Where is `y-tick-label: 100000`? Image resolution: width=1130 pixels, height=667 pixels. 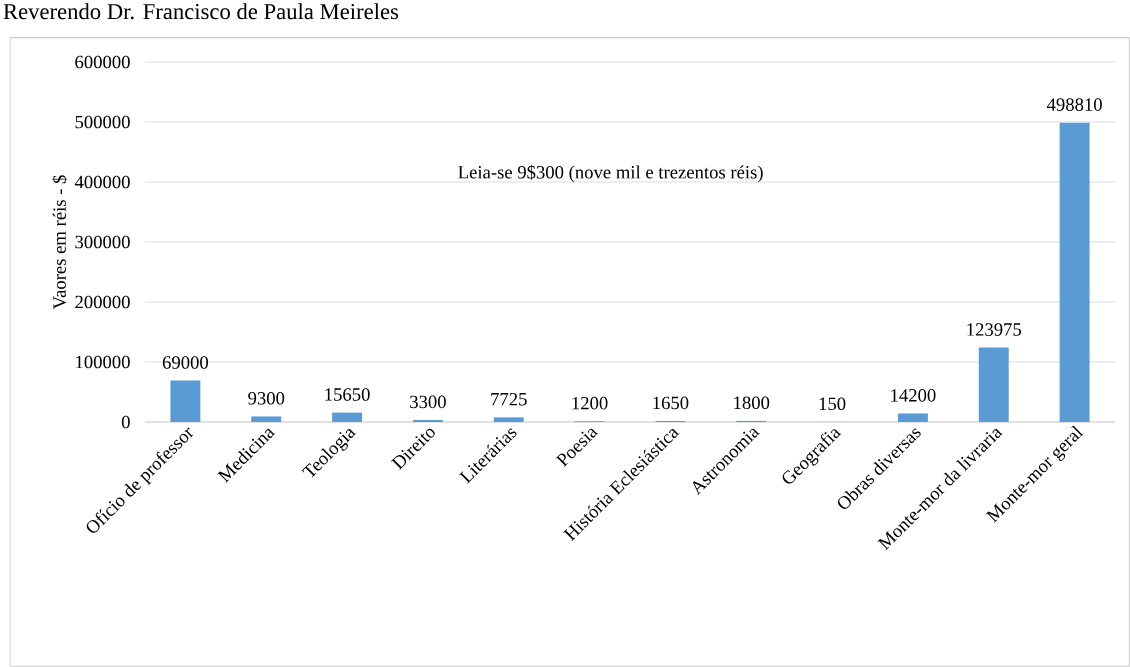
y-tick-label: 100000 is located at coordinates (103, 362).